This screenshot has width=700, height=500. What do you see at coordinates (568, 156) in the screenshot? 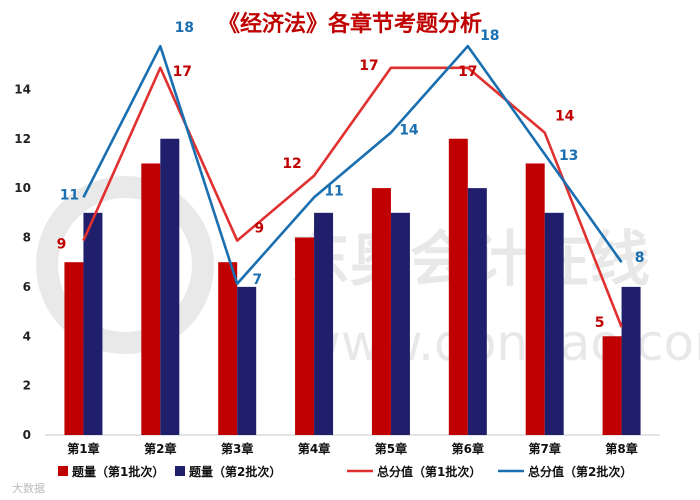
I see `data-label-series2: 13` at bounding box center [568, 156].